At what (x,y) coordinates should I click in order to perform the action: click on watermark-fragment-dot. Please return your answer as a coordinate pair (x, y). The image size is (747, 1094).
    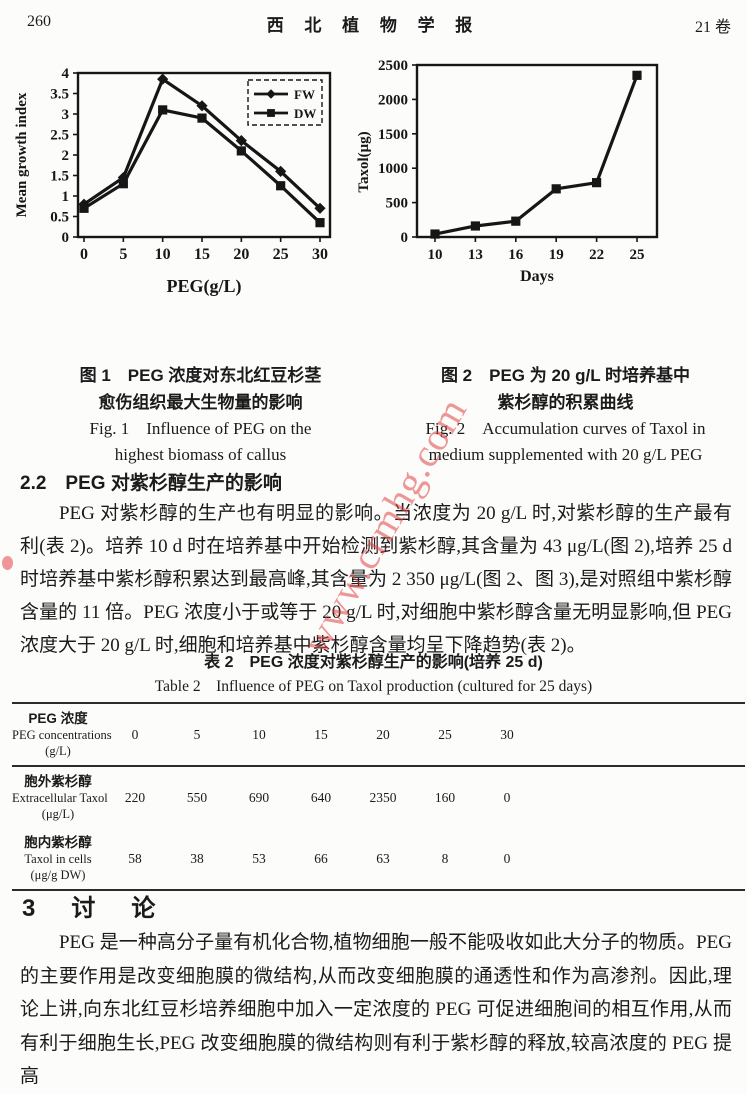
    Looking at the image, I should click on (7, 563).